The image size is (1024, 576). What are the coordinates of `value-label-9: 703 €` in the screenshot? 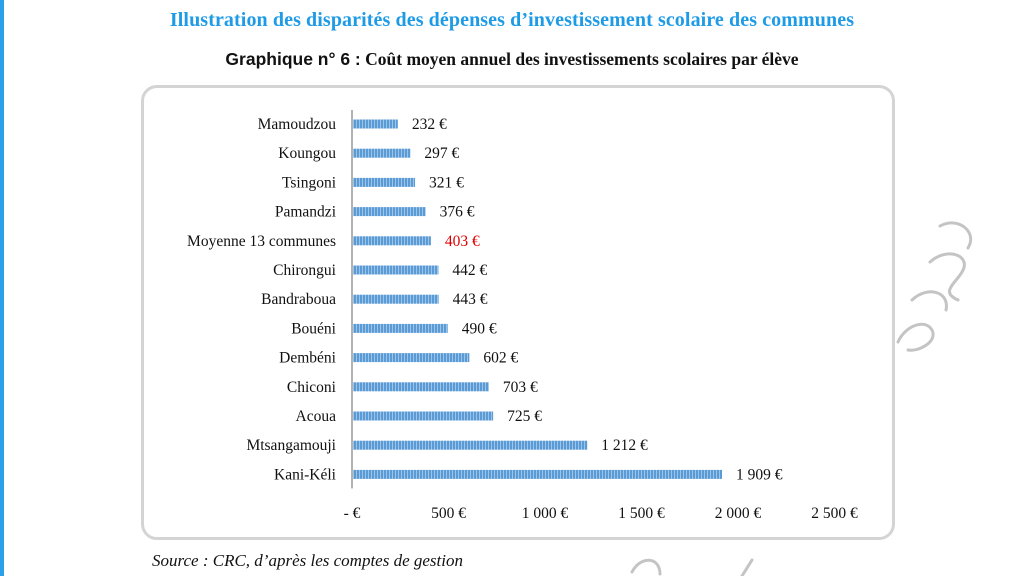 It's located at (520, 387).